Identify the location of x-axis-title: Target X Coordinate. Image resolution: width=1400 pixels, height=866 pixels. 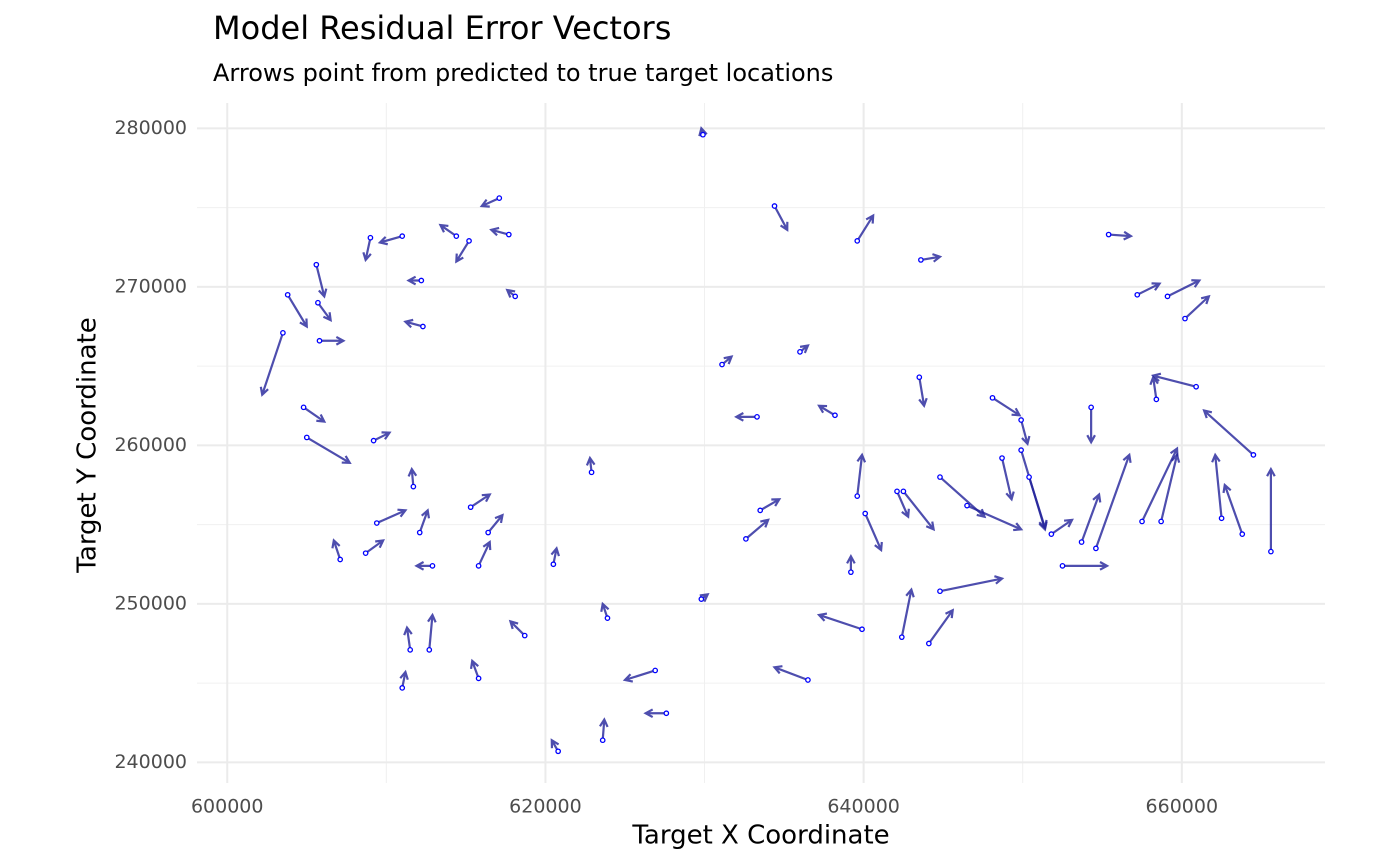
(760, 836).